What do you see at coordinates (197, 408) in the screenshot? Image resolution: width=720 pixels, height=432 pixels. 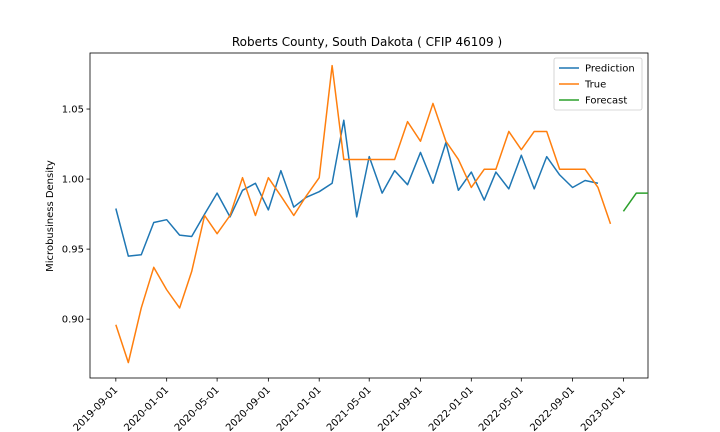 I see `x-tick-label: 2020-05-01` at bounding box center [197, 408].